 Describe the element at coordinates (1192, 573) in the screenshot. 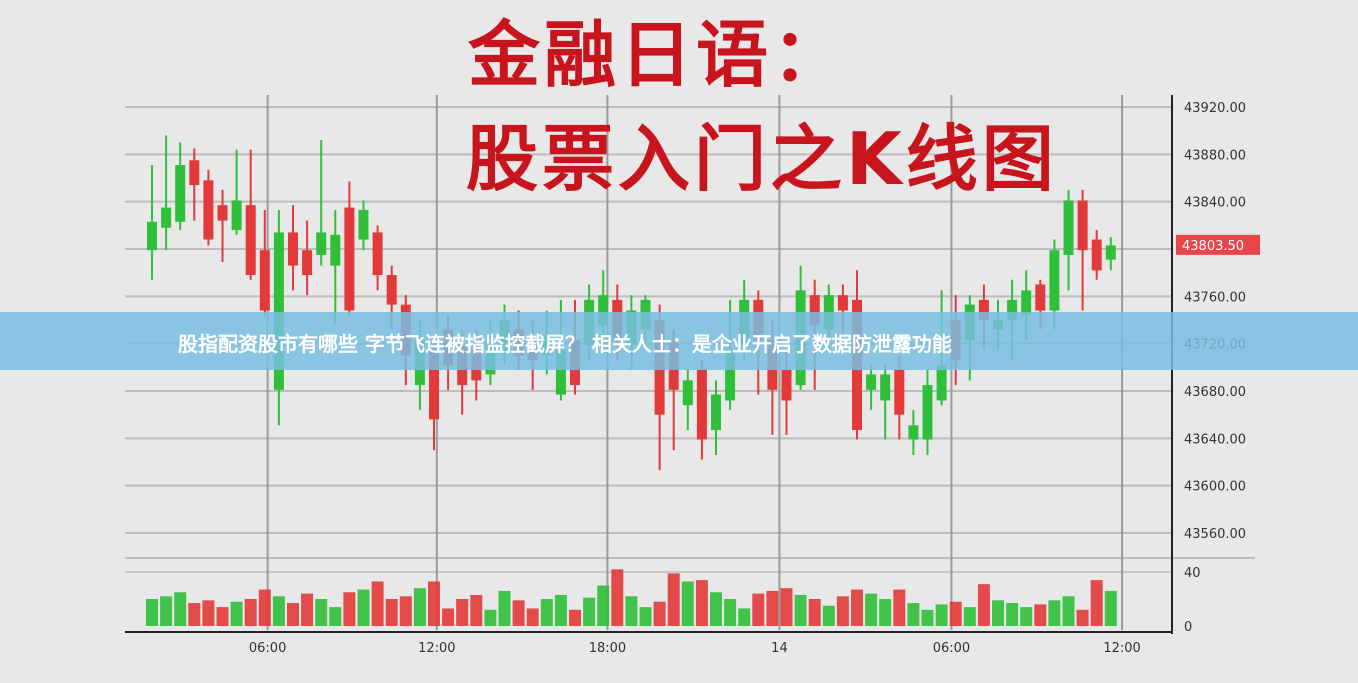

I see `volume-tick-label: 40` at that location.